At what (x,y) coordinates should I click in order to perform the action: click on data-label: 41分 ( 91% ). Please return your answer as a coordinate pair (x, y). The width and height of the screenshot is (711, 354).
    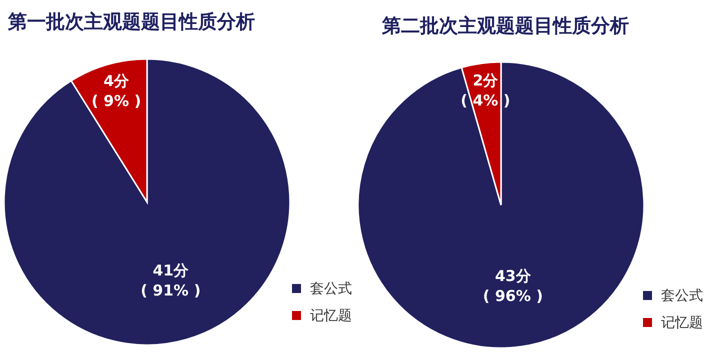
    Looking at the image, I should click on (170, 280).